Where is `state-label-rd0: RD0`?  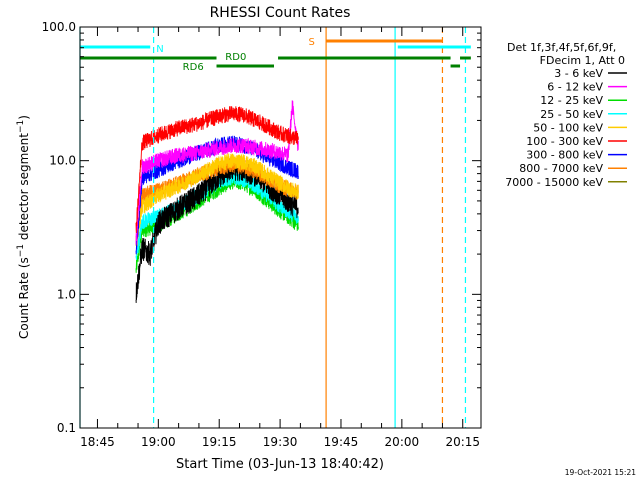 state-label-rd0: RD0 is located at coordinates (235, 57).